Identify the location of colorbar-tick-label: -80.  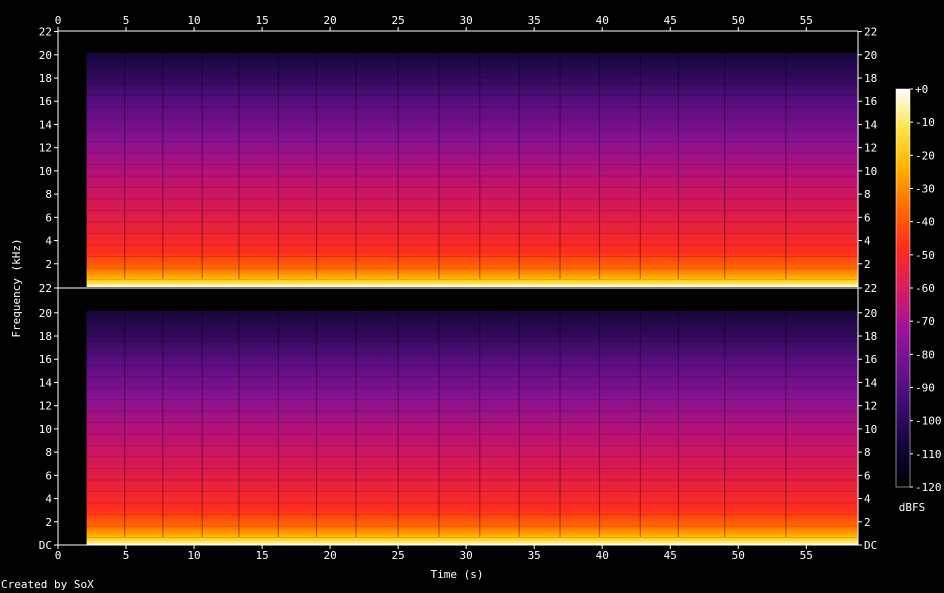
(925, 354).